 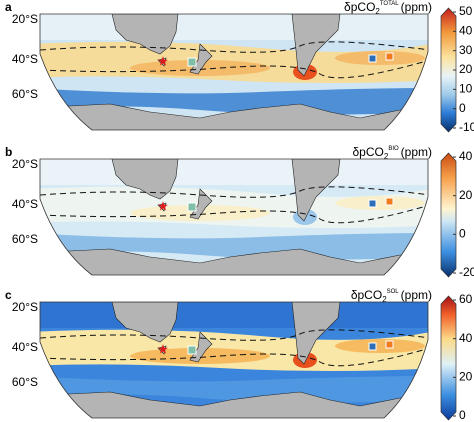 I want to click on colorbar-tick-label: 60, so click(x=466, y=299).